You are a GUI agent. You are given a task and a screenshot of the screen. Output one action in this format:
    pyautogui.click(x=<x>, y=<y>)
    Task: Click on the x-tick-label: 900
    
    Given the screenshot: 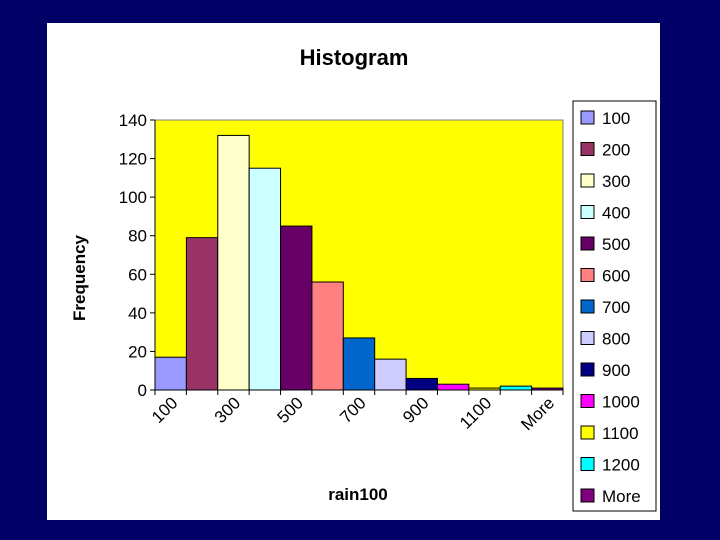 What is the action you would take?
    pyautogui.click(x=415, y=409)
    